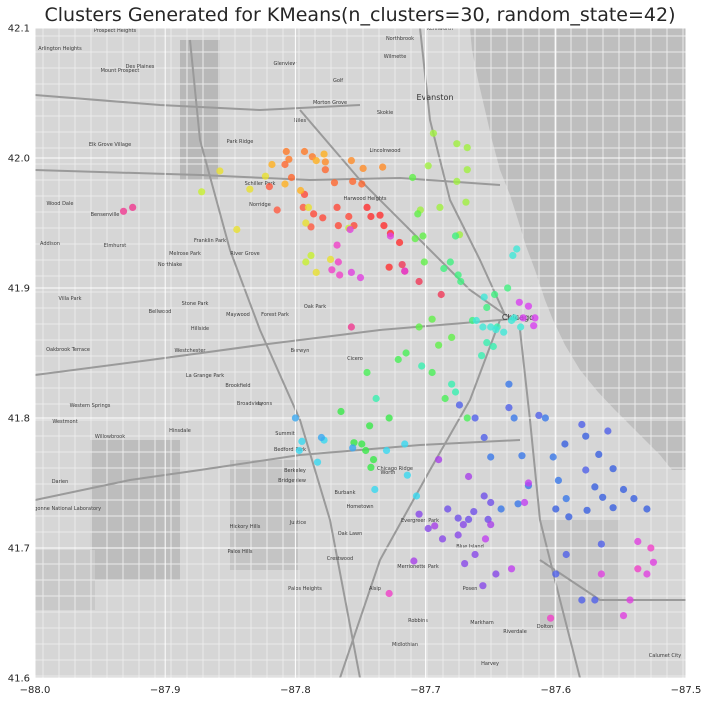 The image size is (705, 702). I want to click on map-label: Evergreen Park, so click(420, 521).